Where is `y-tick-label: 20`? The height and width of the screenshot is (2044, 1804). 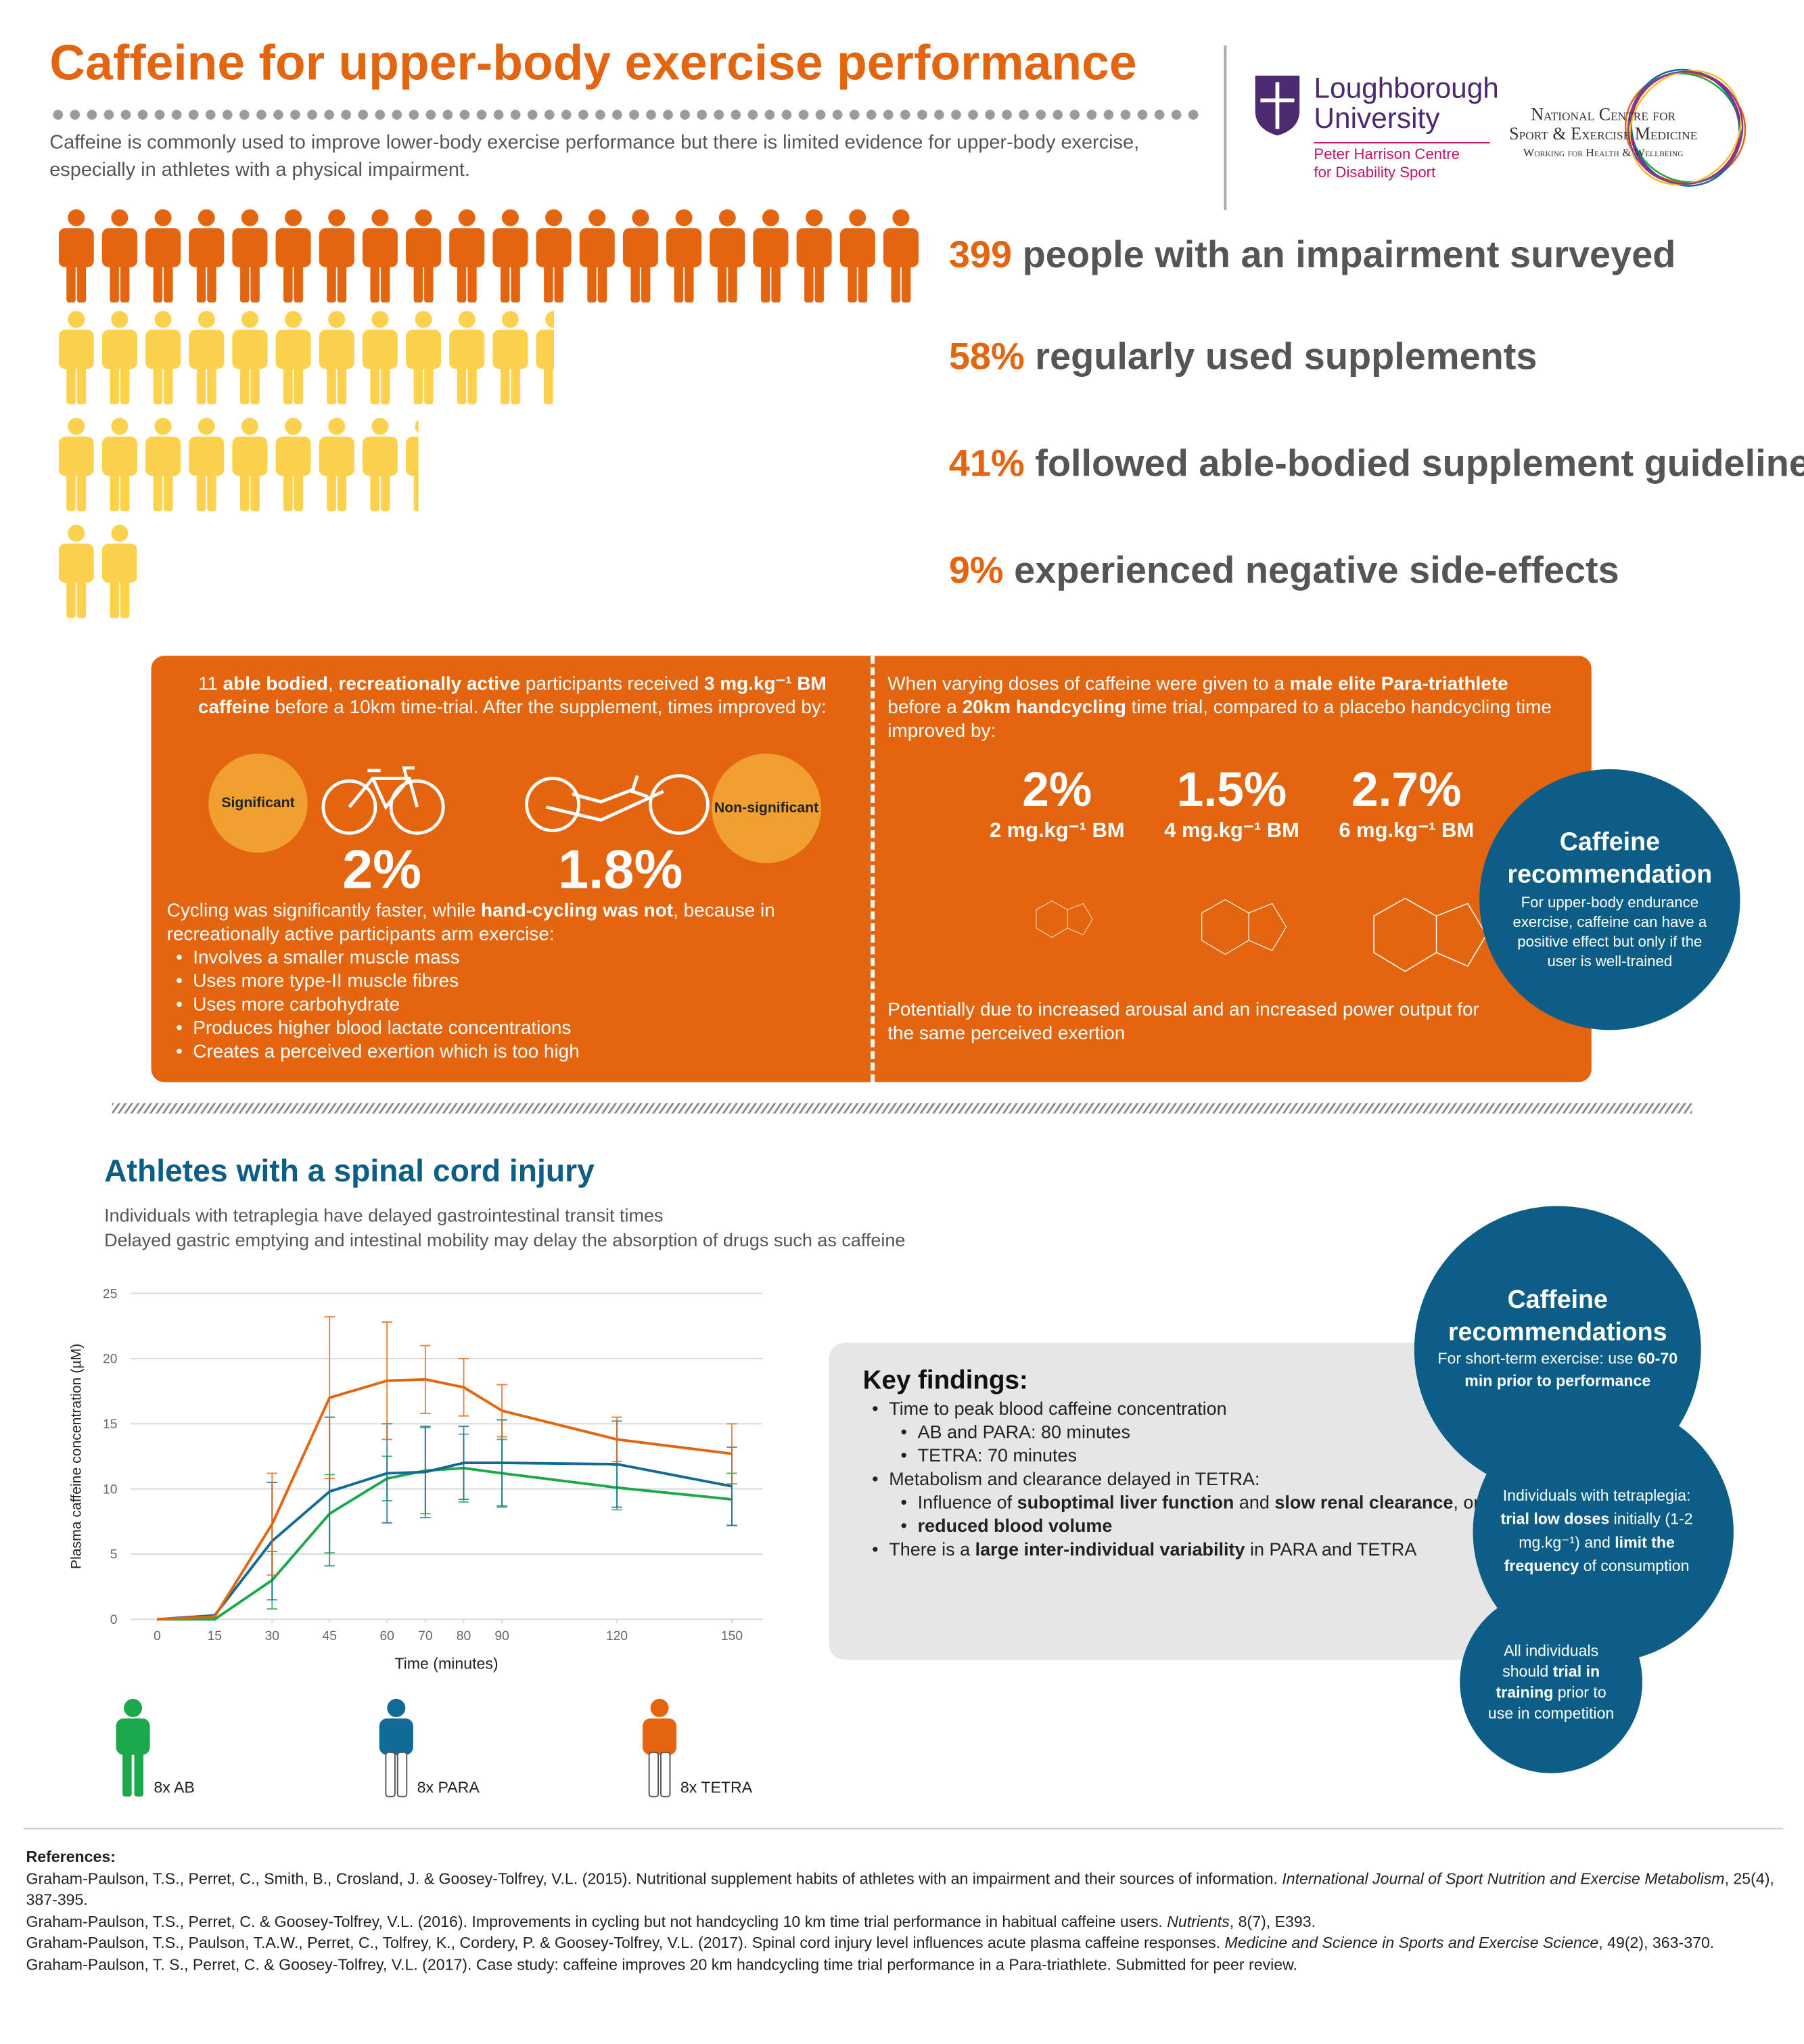 y-tick-label: 20 is located at coordinates (110, 1360).